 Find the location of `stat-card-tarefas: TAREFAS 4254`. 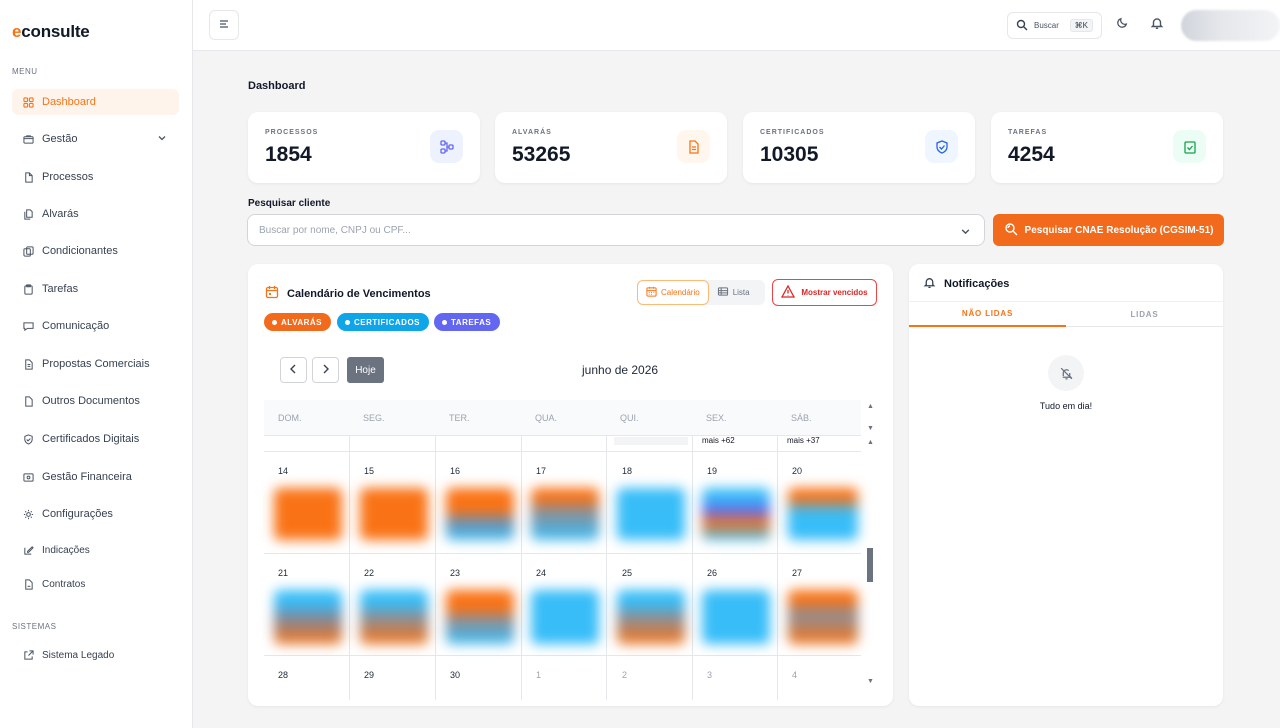

stat-card-tarefas: TAREFAS 4254 is located at coordinates (1107, 147).